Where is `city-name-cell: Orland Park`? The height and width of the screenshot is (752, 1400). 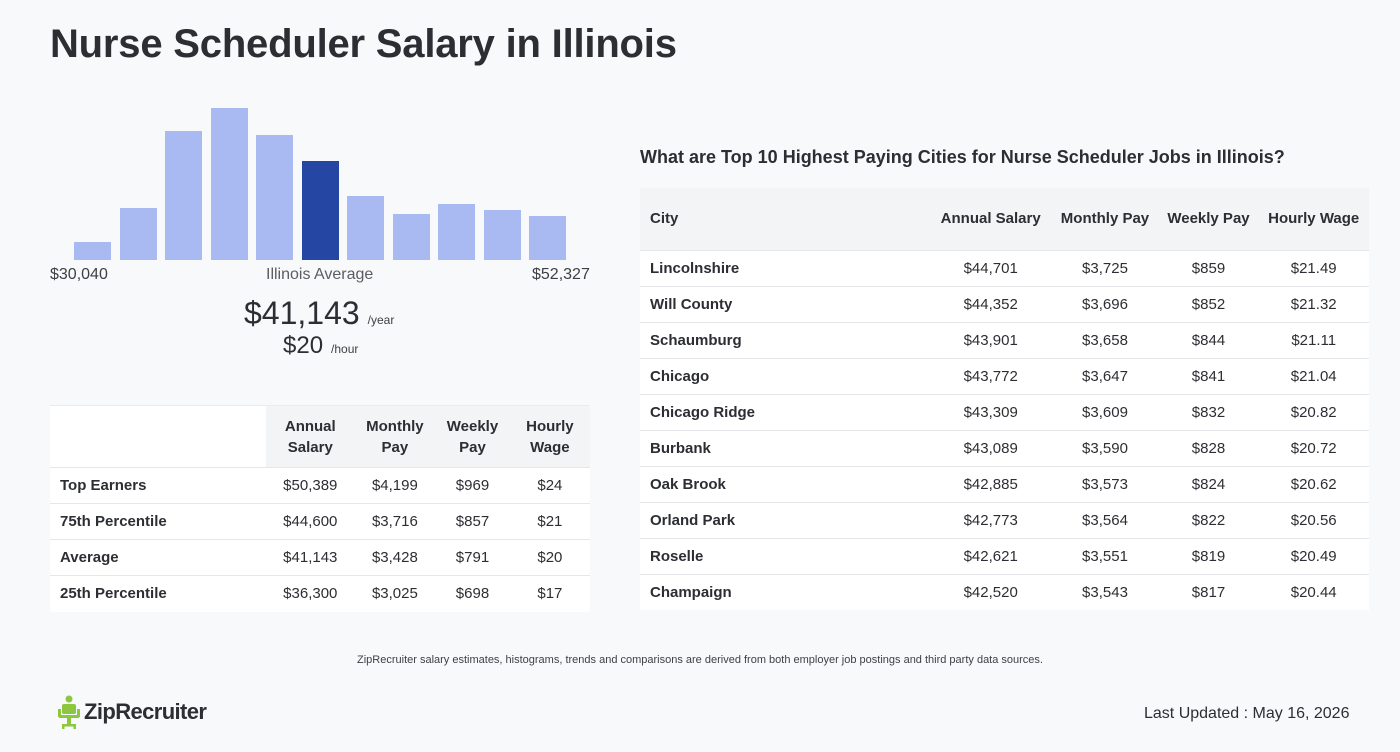
city-name-cell: Orland Park is located at coordinates (785, 519).